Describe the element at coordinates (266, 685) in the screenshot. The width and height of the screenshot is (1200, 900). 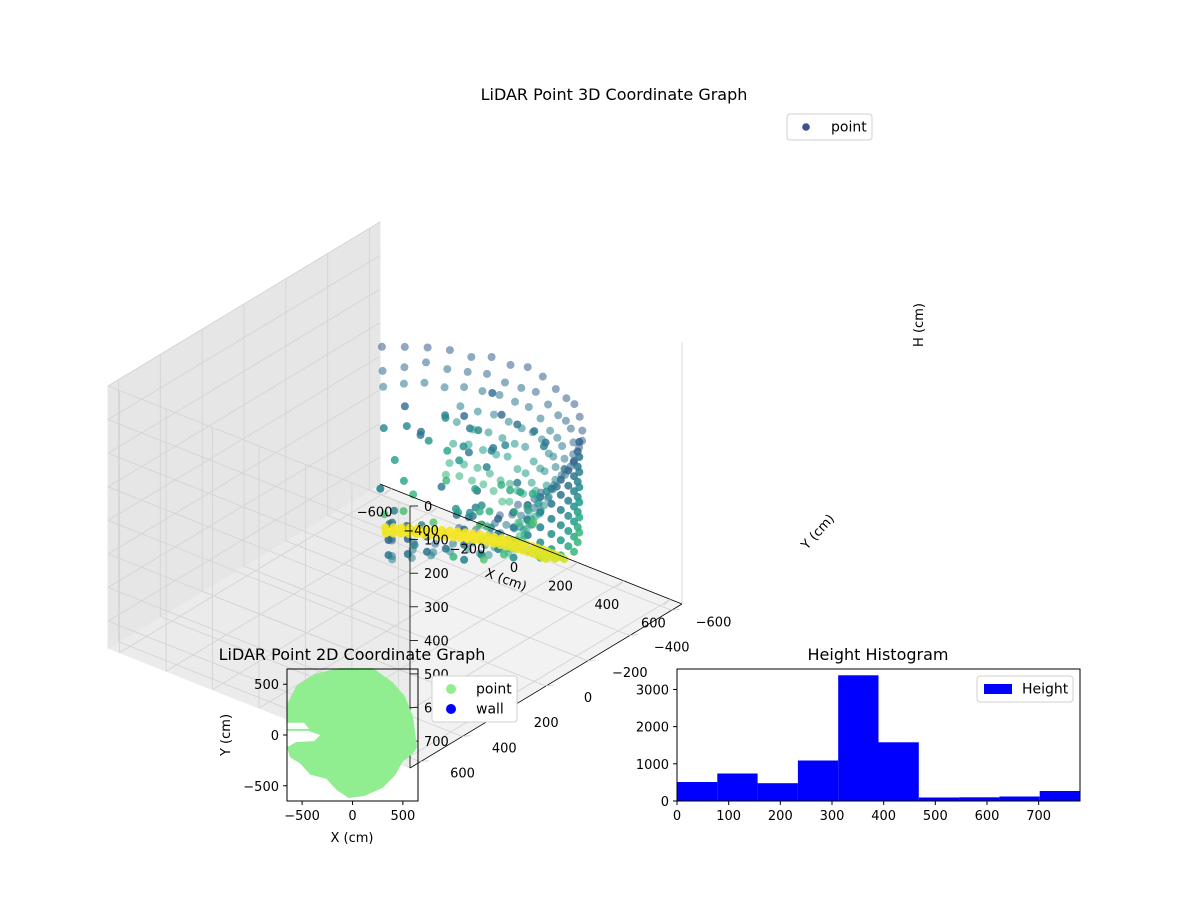
I see `y-tick-label: 500` at that location.